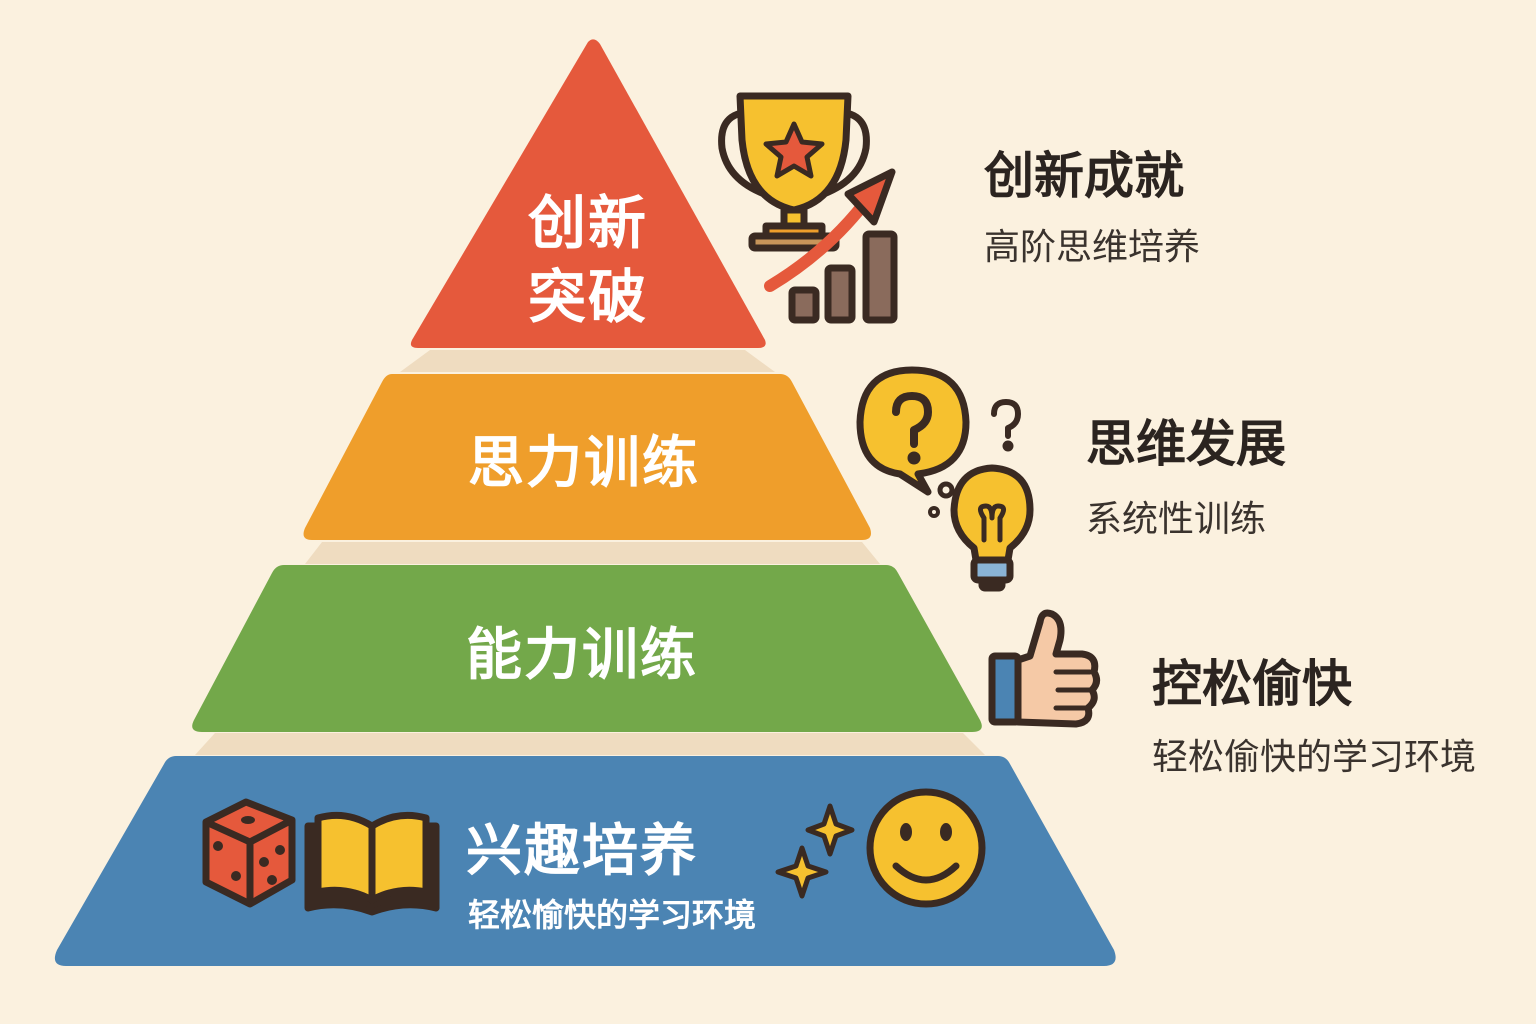 Image resolution: width=1536 pixels, height=1024 pixels. What do you see at coordinates (584, 463) in the screenshot?
I see `tier-second-title: 思力训练` at bounding box center [584, 463].